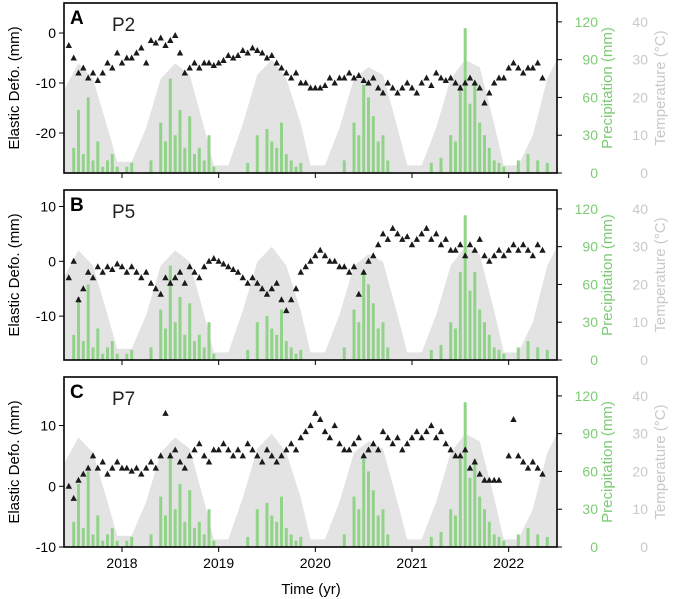 The width and height of the screenshot is (678, 599). Describe the element at coordinates (310, 303) in the screenshot. I see `temperature-area` at that location.